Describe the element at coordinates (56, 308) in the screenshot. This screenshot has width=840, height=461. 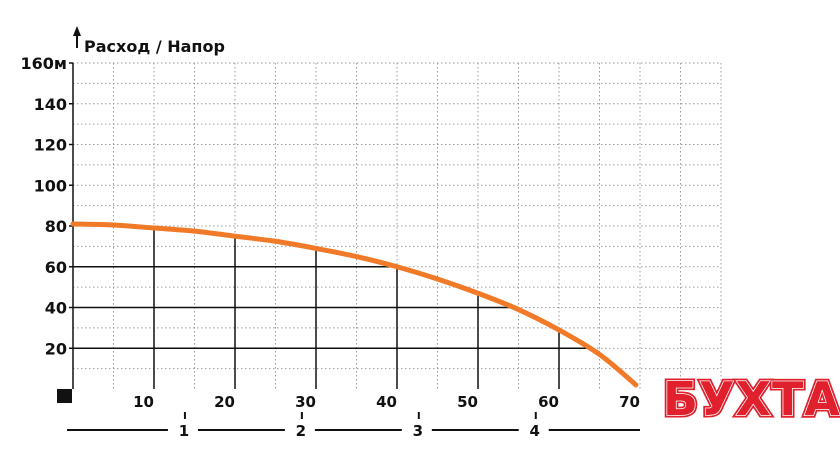
I see `y-tick-label: 40` at that location.